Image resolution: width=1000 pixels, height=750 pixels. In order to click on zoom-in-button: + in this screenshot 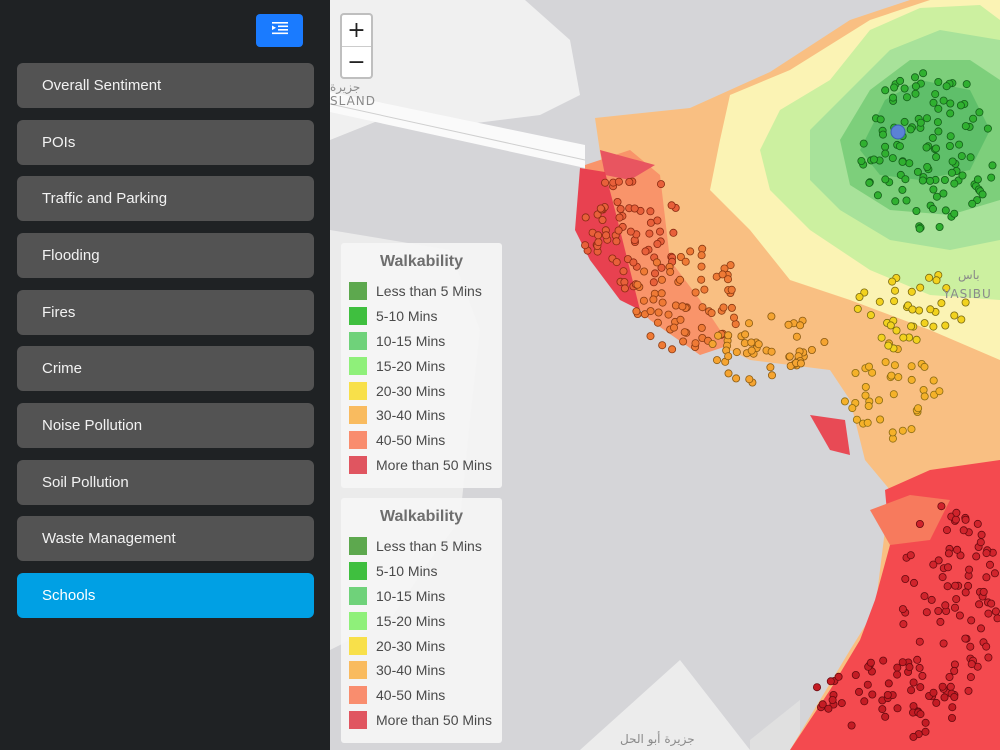, I will do `click(356, 31)`.